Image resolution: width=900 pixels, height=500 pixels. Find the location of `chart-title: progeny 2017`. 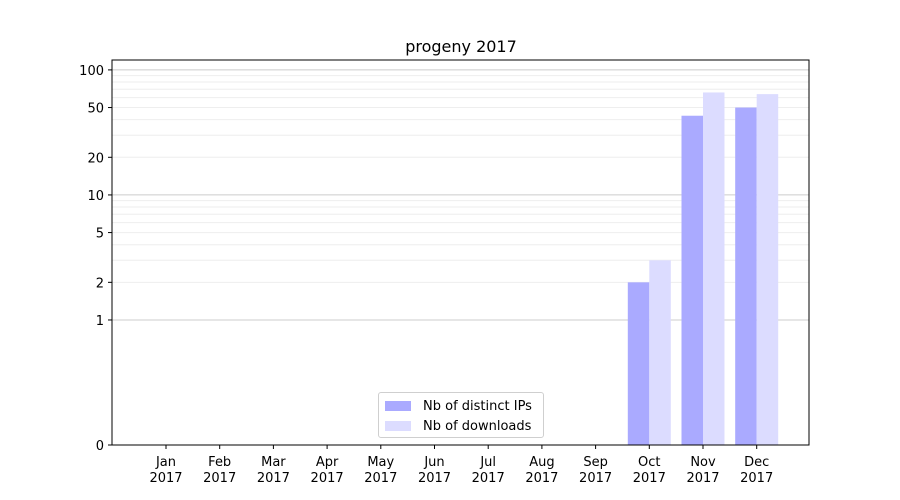

chart-title: progeny 2017 is located at coordinates (461, 46).